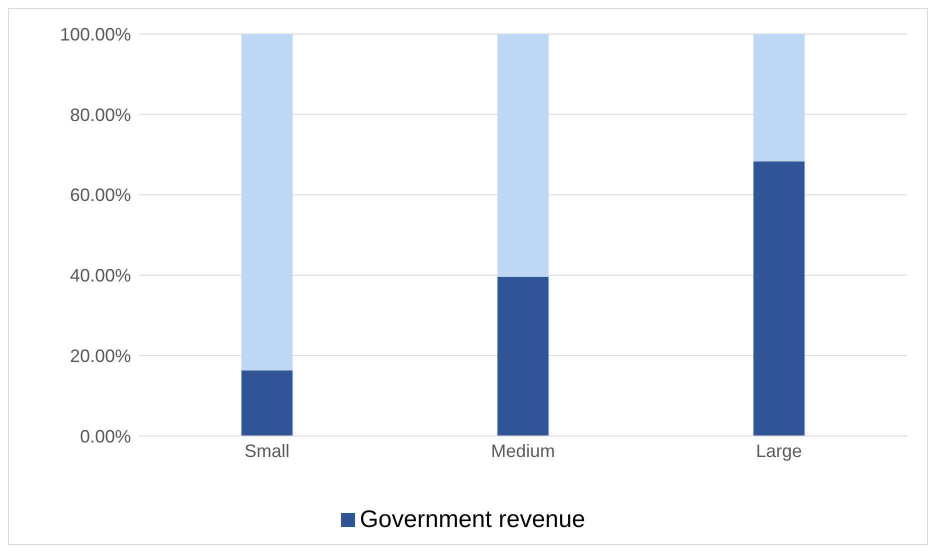  I want to click on x-tick-label: Large, so click(779, 450).